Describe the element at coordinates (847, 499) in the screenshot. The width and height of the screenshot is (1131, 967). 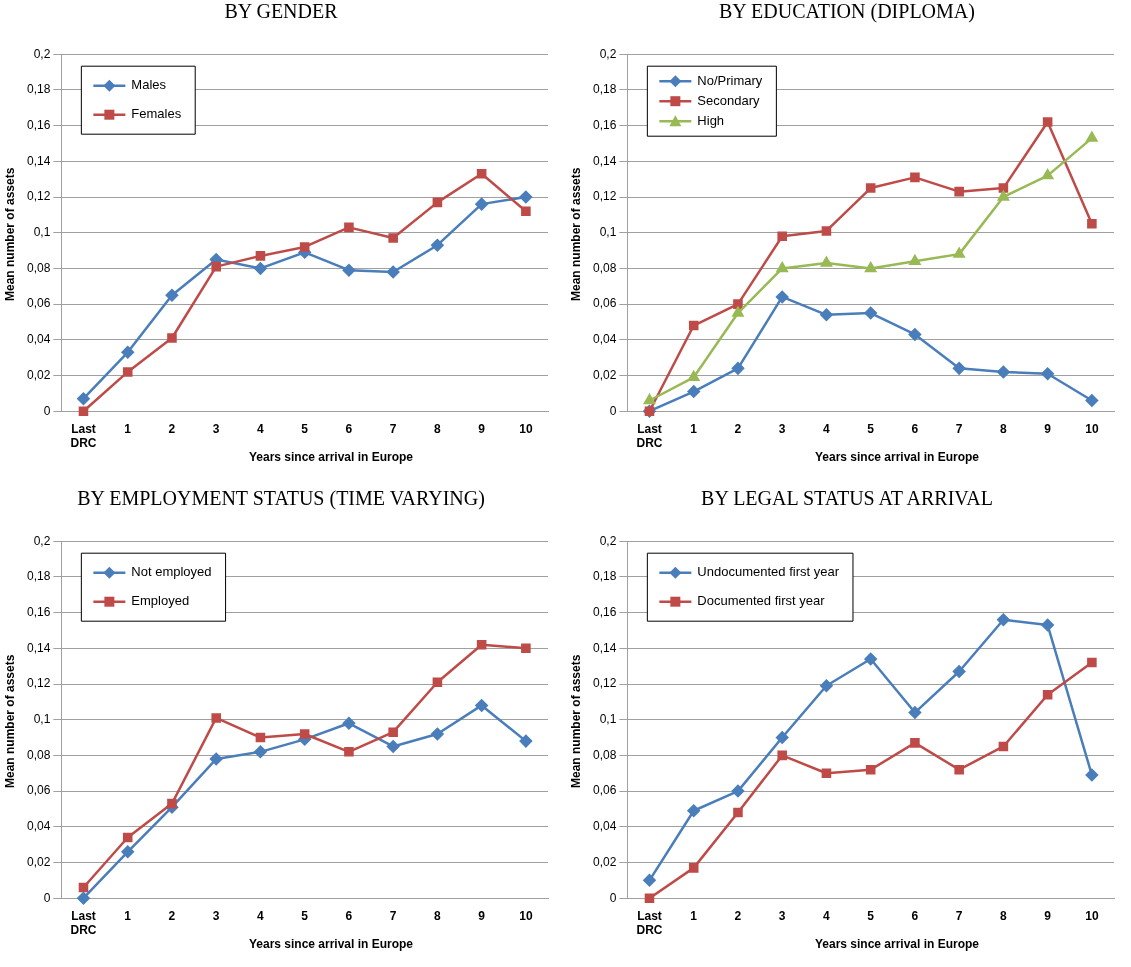
I see `chart-title: BY LEGAL STATUS AT ARRIVAL` at that location.